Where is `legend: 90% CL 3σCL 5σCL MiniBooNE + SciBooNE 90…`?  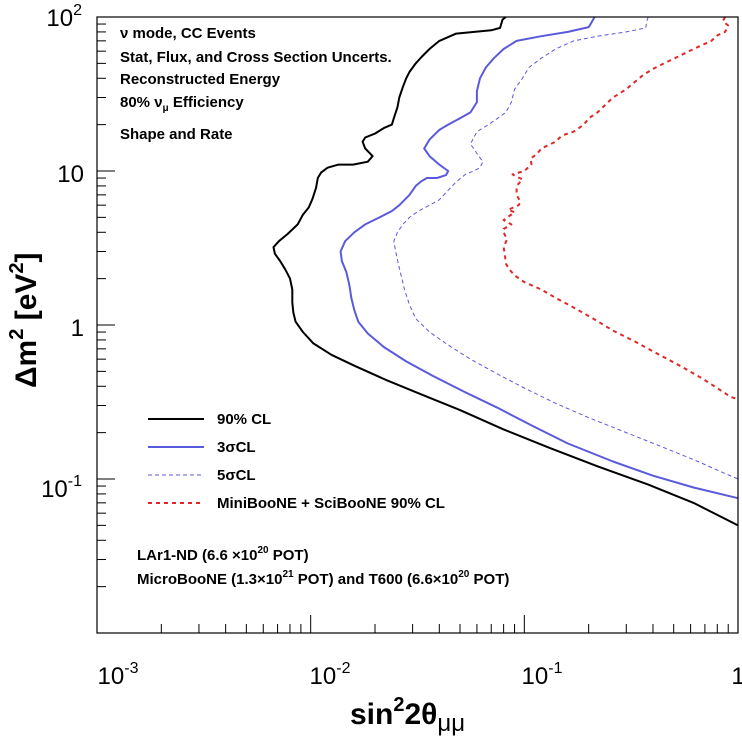 legend: 90% CL 3σCL 5σCL MiniBooNE + SciBooNE 90… is located at coordinates (296, 461).